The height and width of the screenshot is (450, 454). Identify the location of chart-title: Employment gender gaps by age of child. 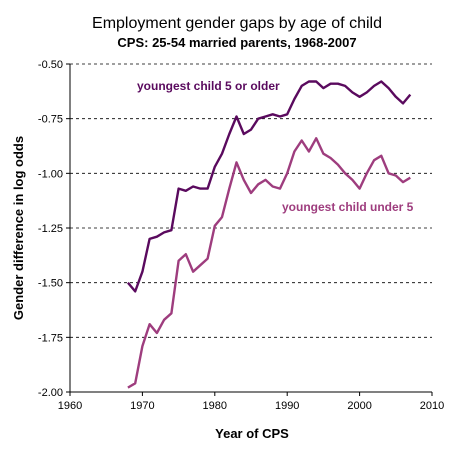
(237, 23).